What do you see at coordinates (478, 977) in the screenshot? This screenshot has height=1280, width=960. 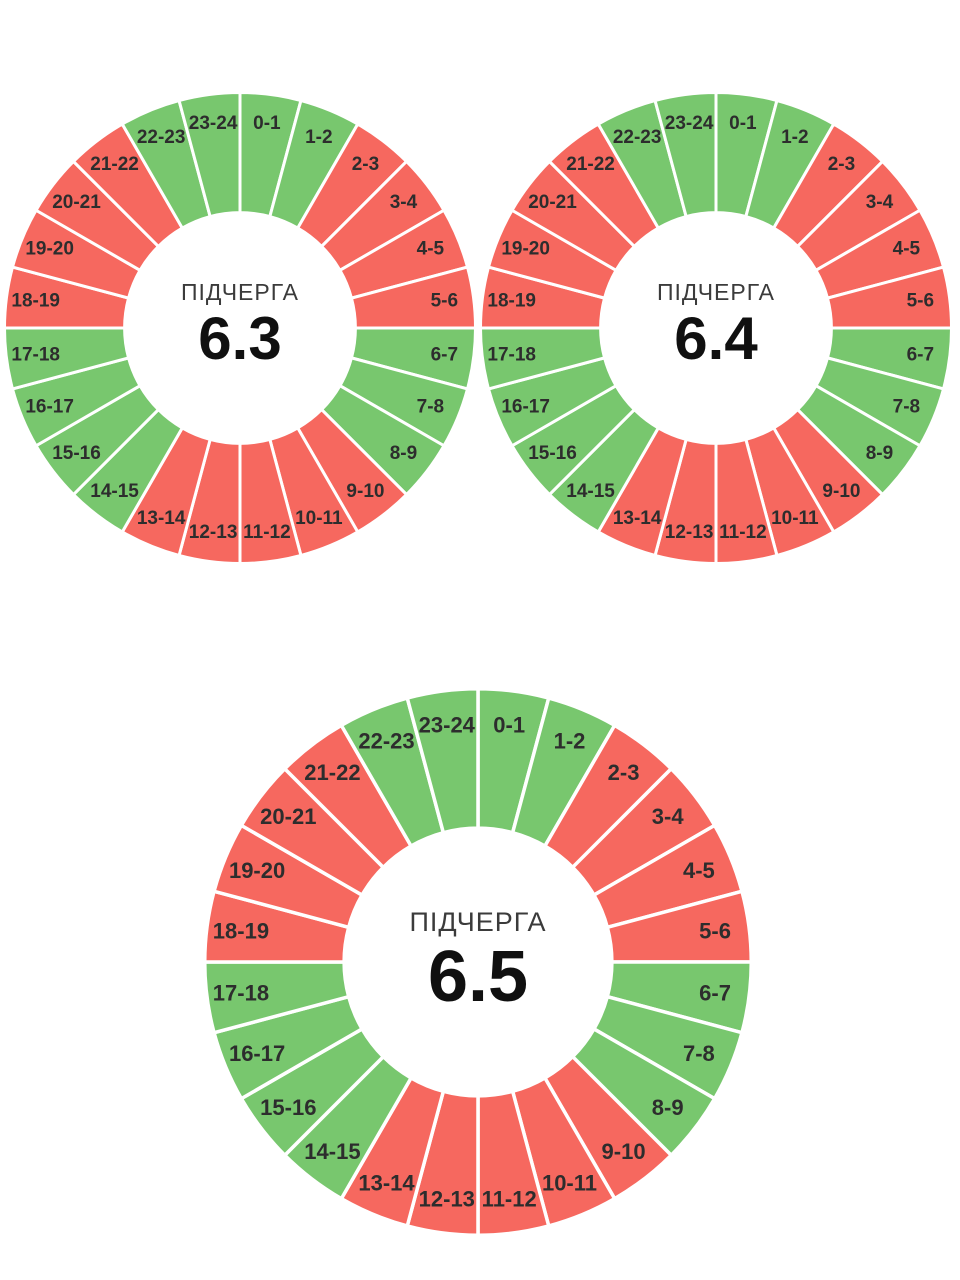 I see `chart-center-value: 6.5` at bounding box center [478, 977].